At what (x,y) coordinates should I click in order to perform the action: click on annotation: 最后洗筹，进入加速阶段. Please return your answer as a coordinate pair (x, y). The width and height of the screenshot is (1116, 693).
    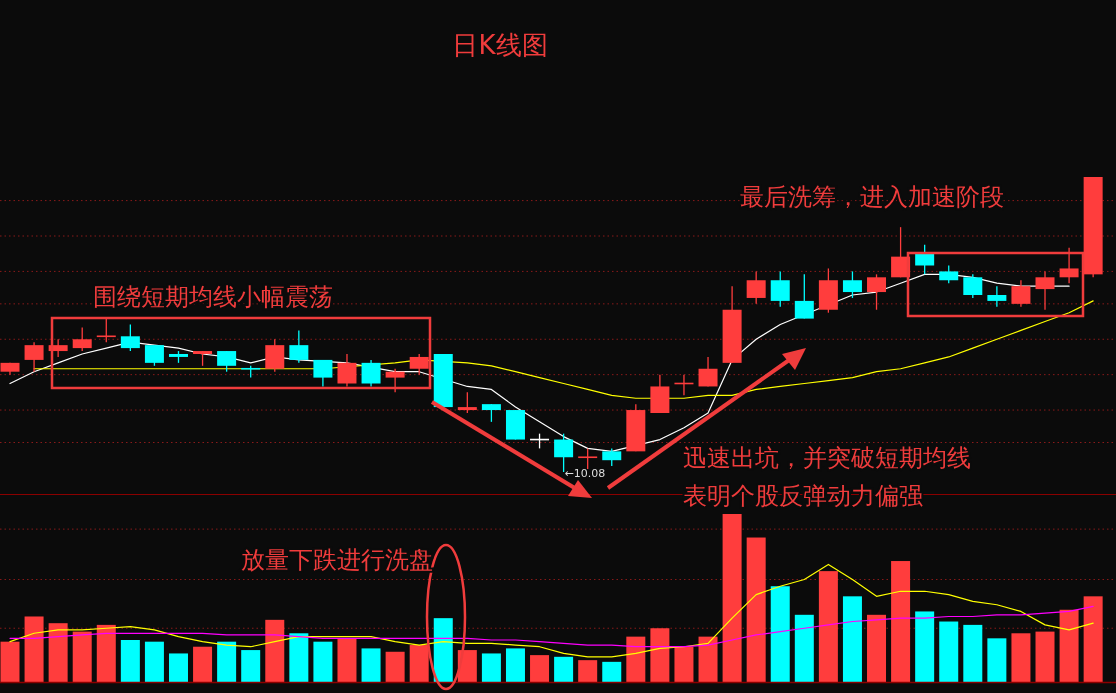
    Looking at the image, I should click on (872, 197).